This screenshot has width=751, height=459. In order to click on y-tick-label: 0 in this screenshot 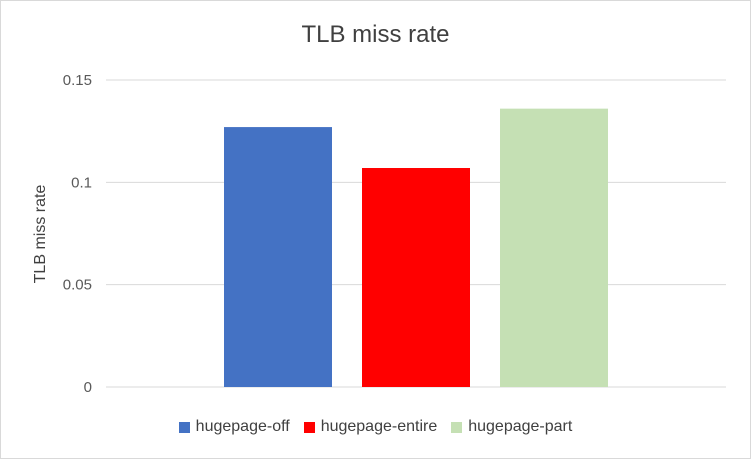, I will do `click(88, 387)`.